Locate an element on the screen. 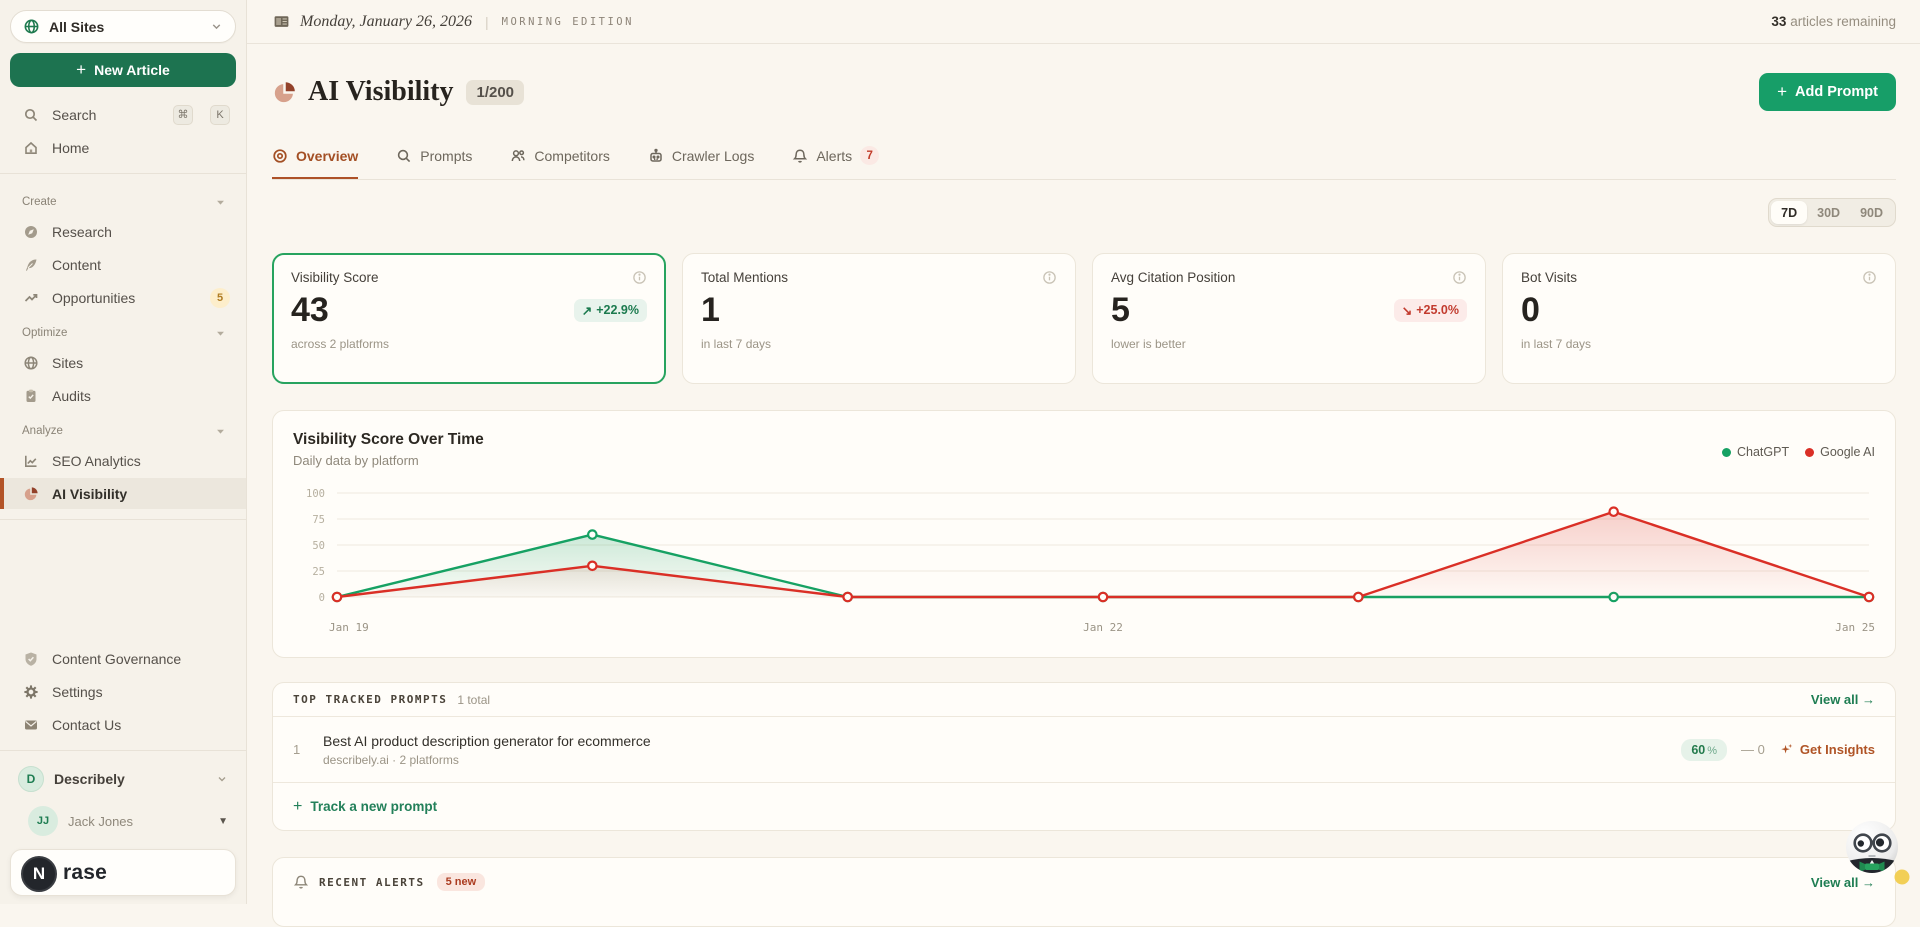 This screenshot has width=1920, height=927. sidebar-item-ai-visibility: AI Visibility is located at coordinates (123, 493).